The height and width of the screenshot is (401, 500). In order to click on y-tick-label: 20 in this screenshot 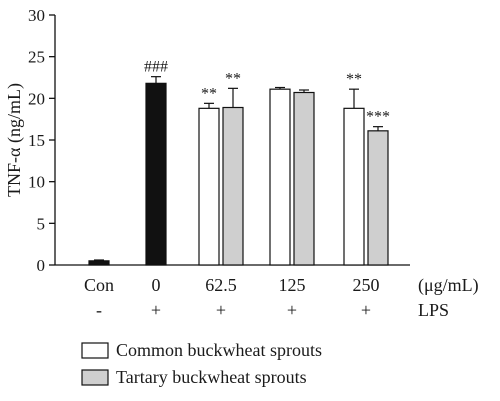, I will do `click(36, 98)`.